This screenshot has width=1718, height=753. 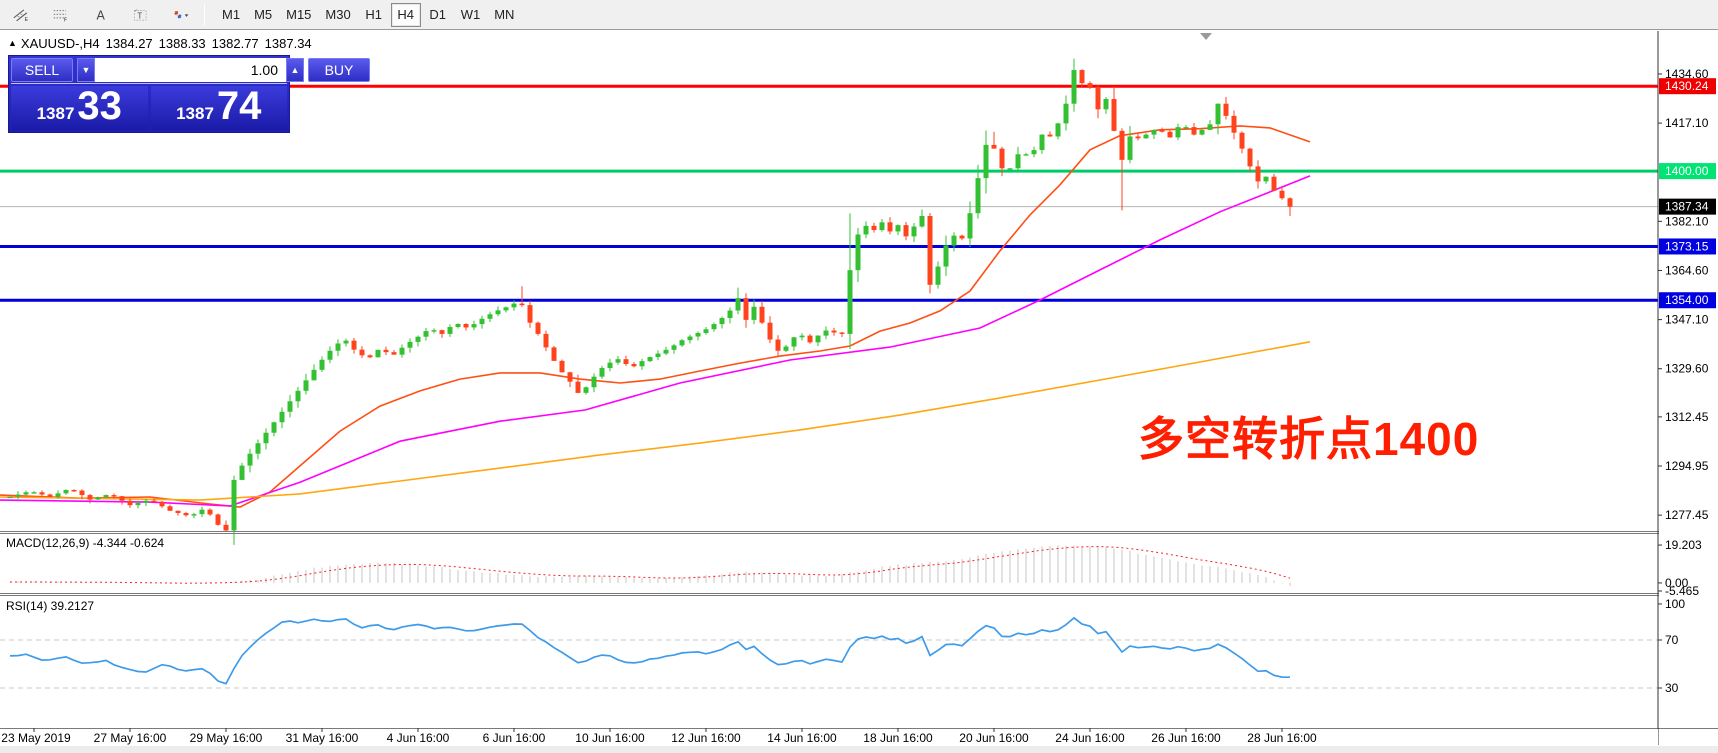 What do you see at coordinates (514, 738) in the screenshot?
I see `time-axis-label: 6 Jun 16:00` at bounding box center [514, 738].